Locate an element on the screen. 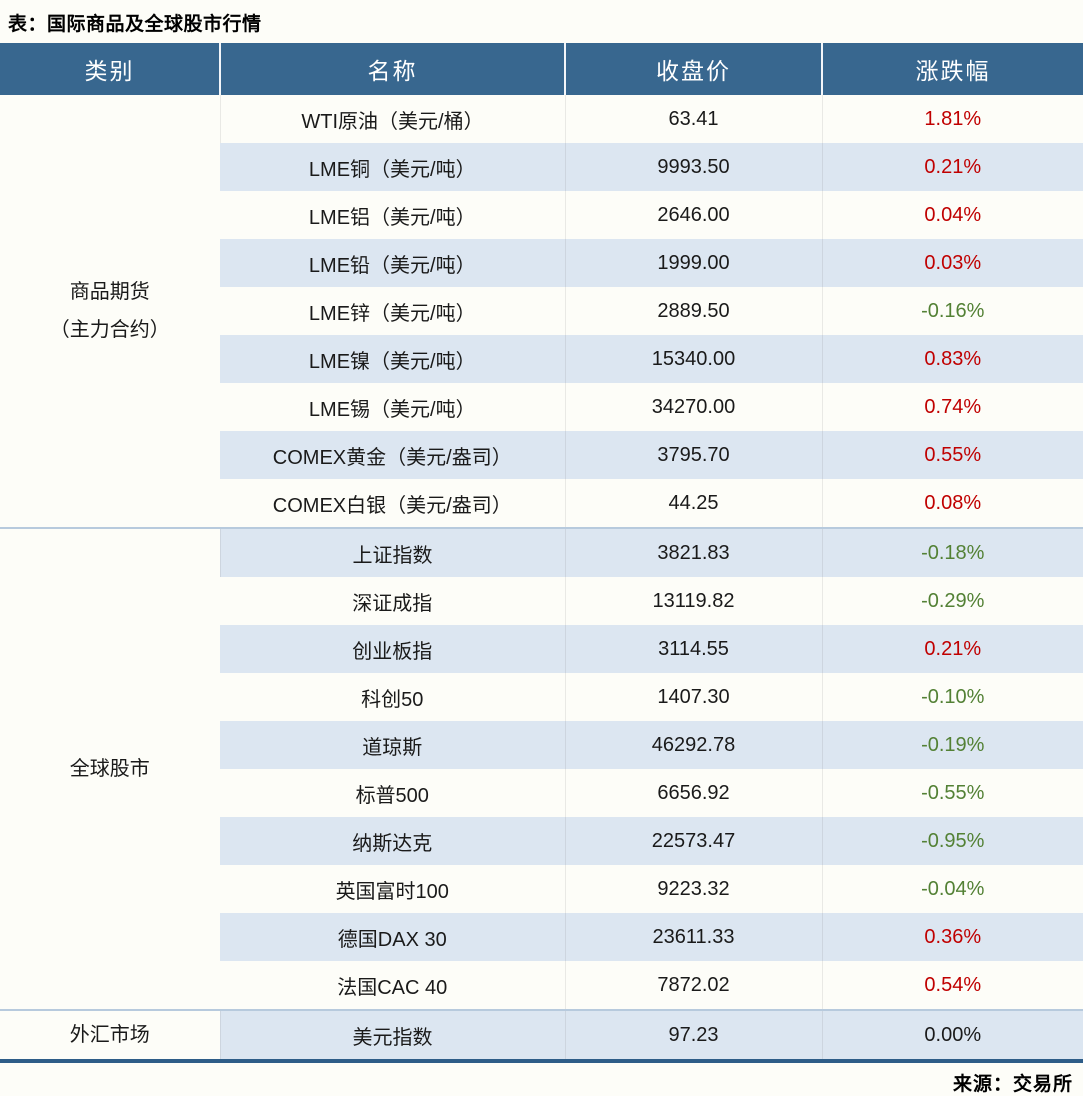 The width and height of the screenshot is (1083, 1096). instrument-name: 道琼斯 is located at coordinates (392, 745).